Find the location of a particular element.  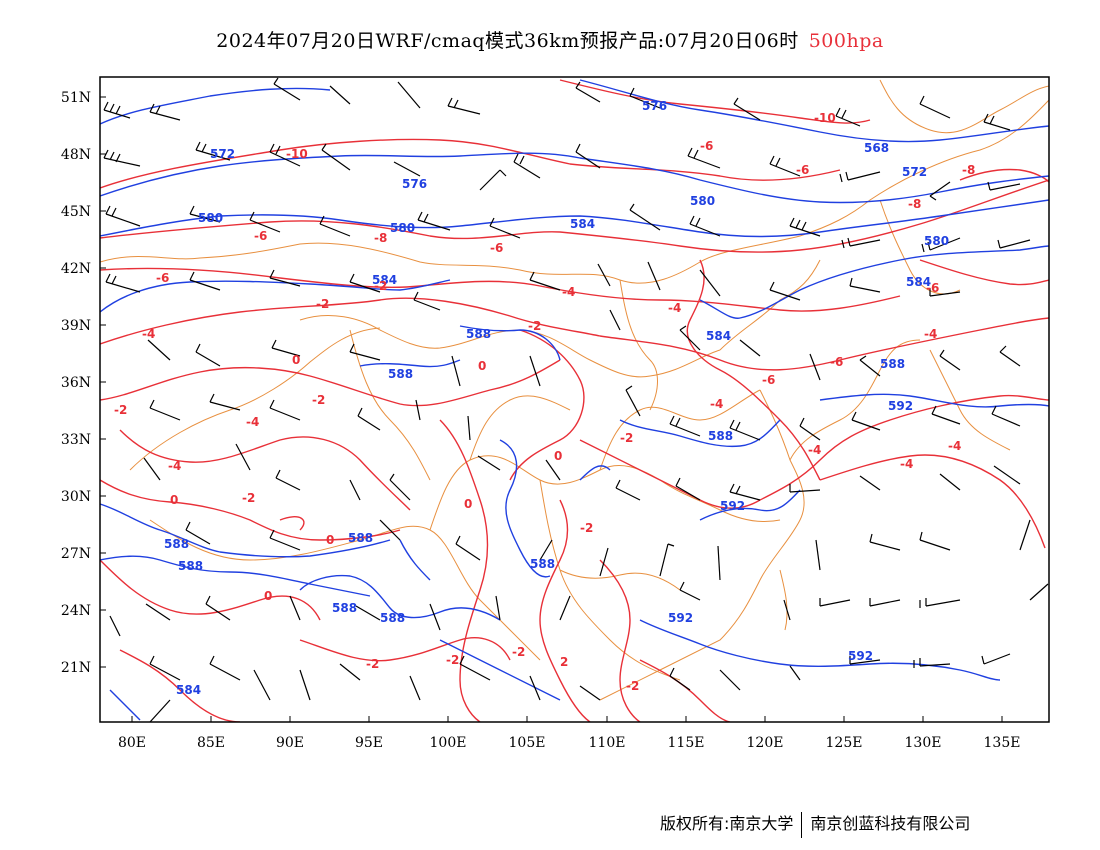

lon-tick-label: 120E is located at coordinates (765, 743).